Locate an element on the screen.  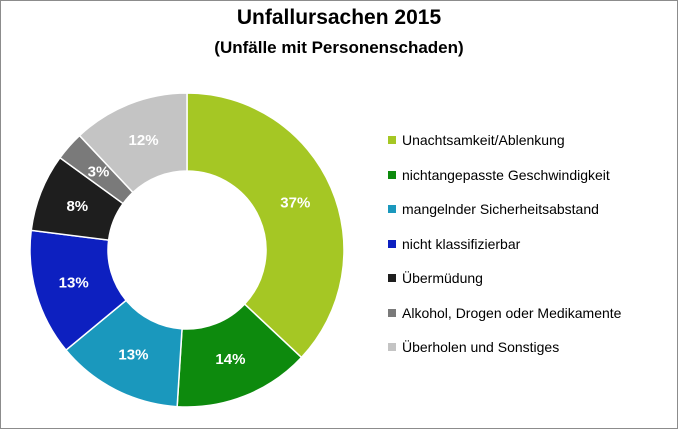
slice-label-nichtangepasste-geschwindigkeit: 14% is located at coordinates (230, 359).